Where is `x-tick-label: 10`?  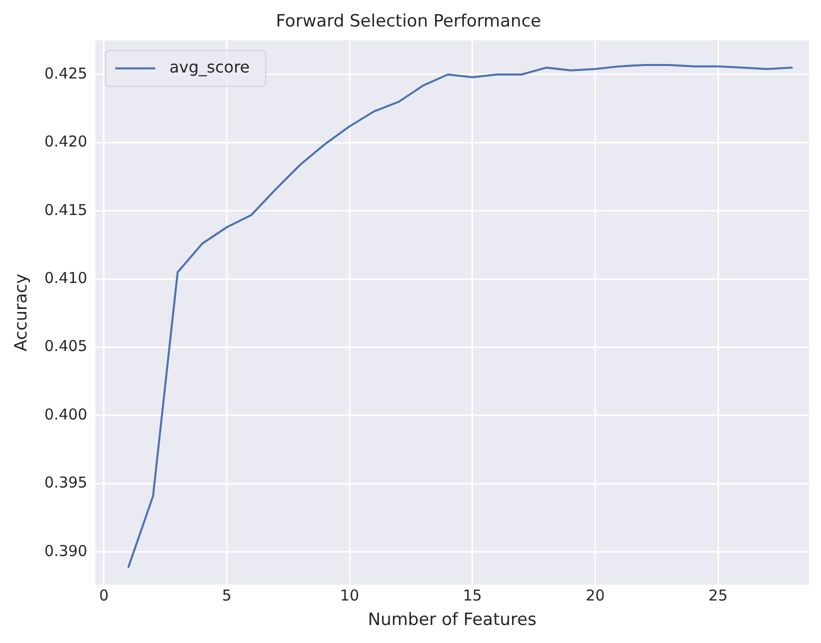
x-tick-label: 10 is located at coordinates (350, 595).